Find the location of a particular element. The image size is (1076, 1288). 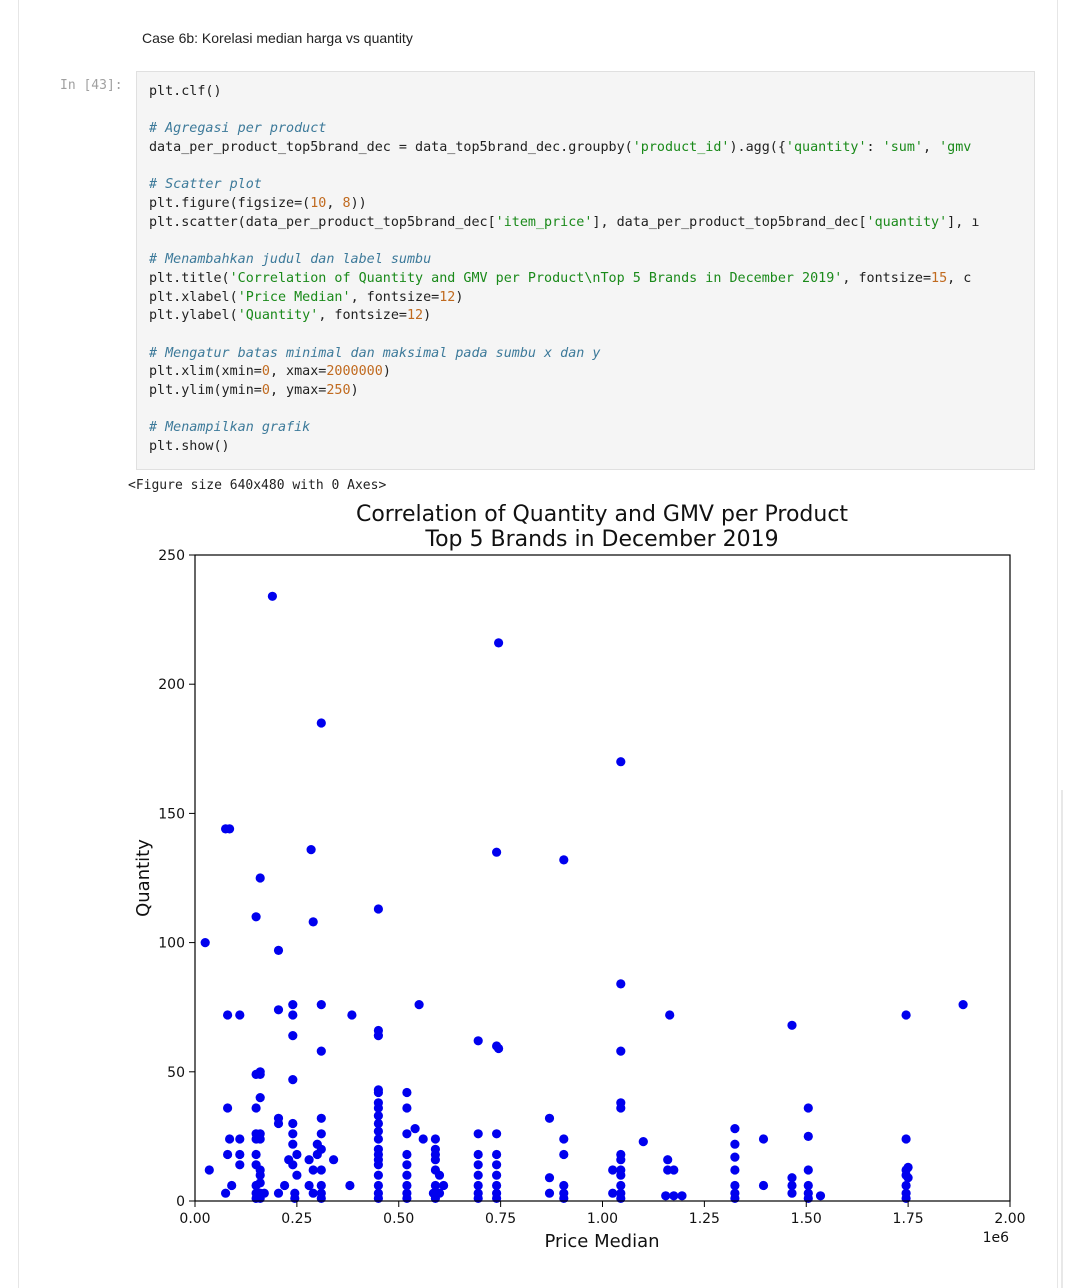

code-token: plt.xlabel( is located at coordinates (193, 297).